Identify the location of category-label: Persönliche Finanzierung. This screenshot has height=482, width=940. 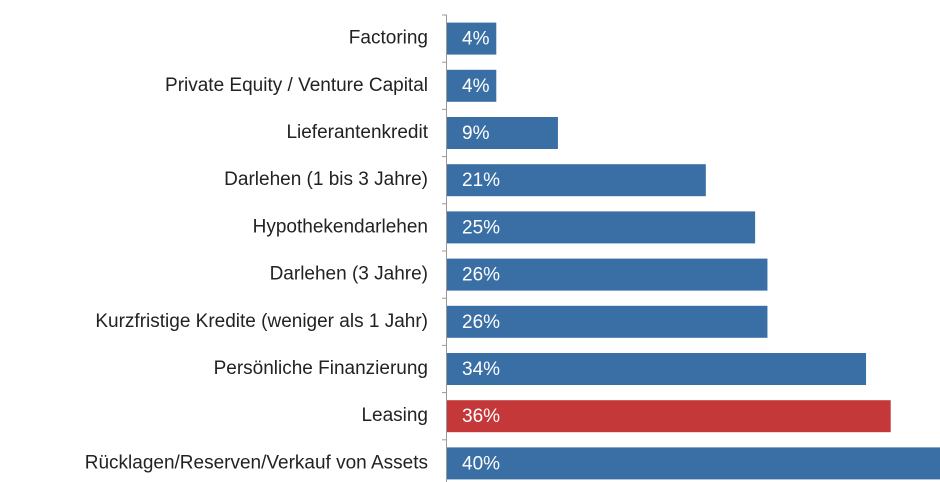
(321, 368).